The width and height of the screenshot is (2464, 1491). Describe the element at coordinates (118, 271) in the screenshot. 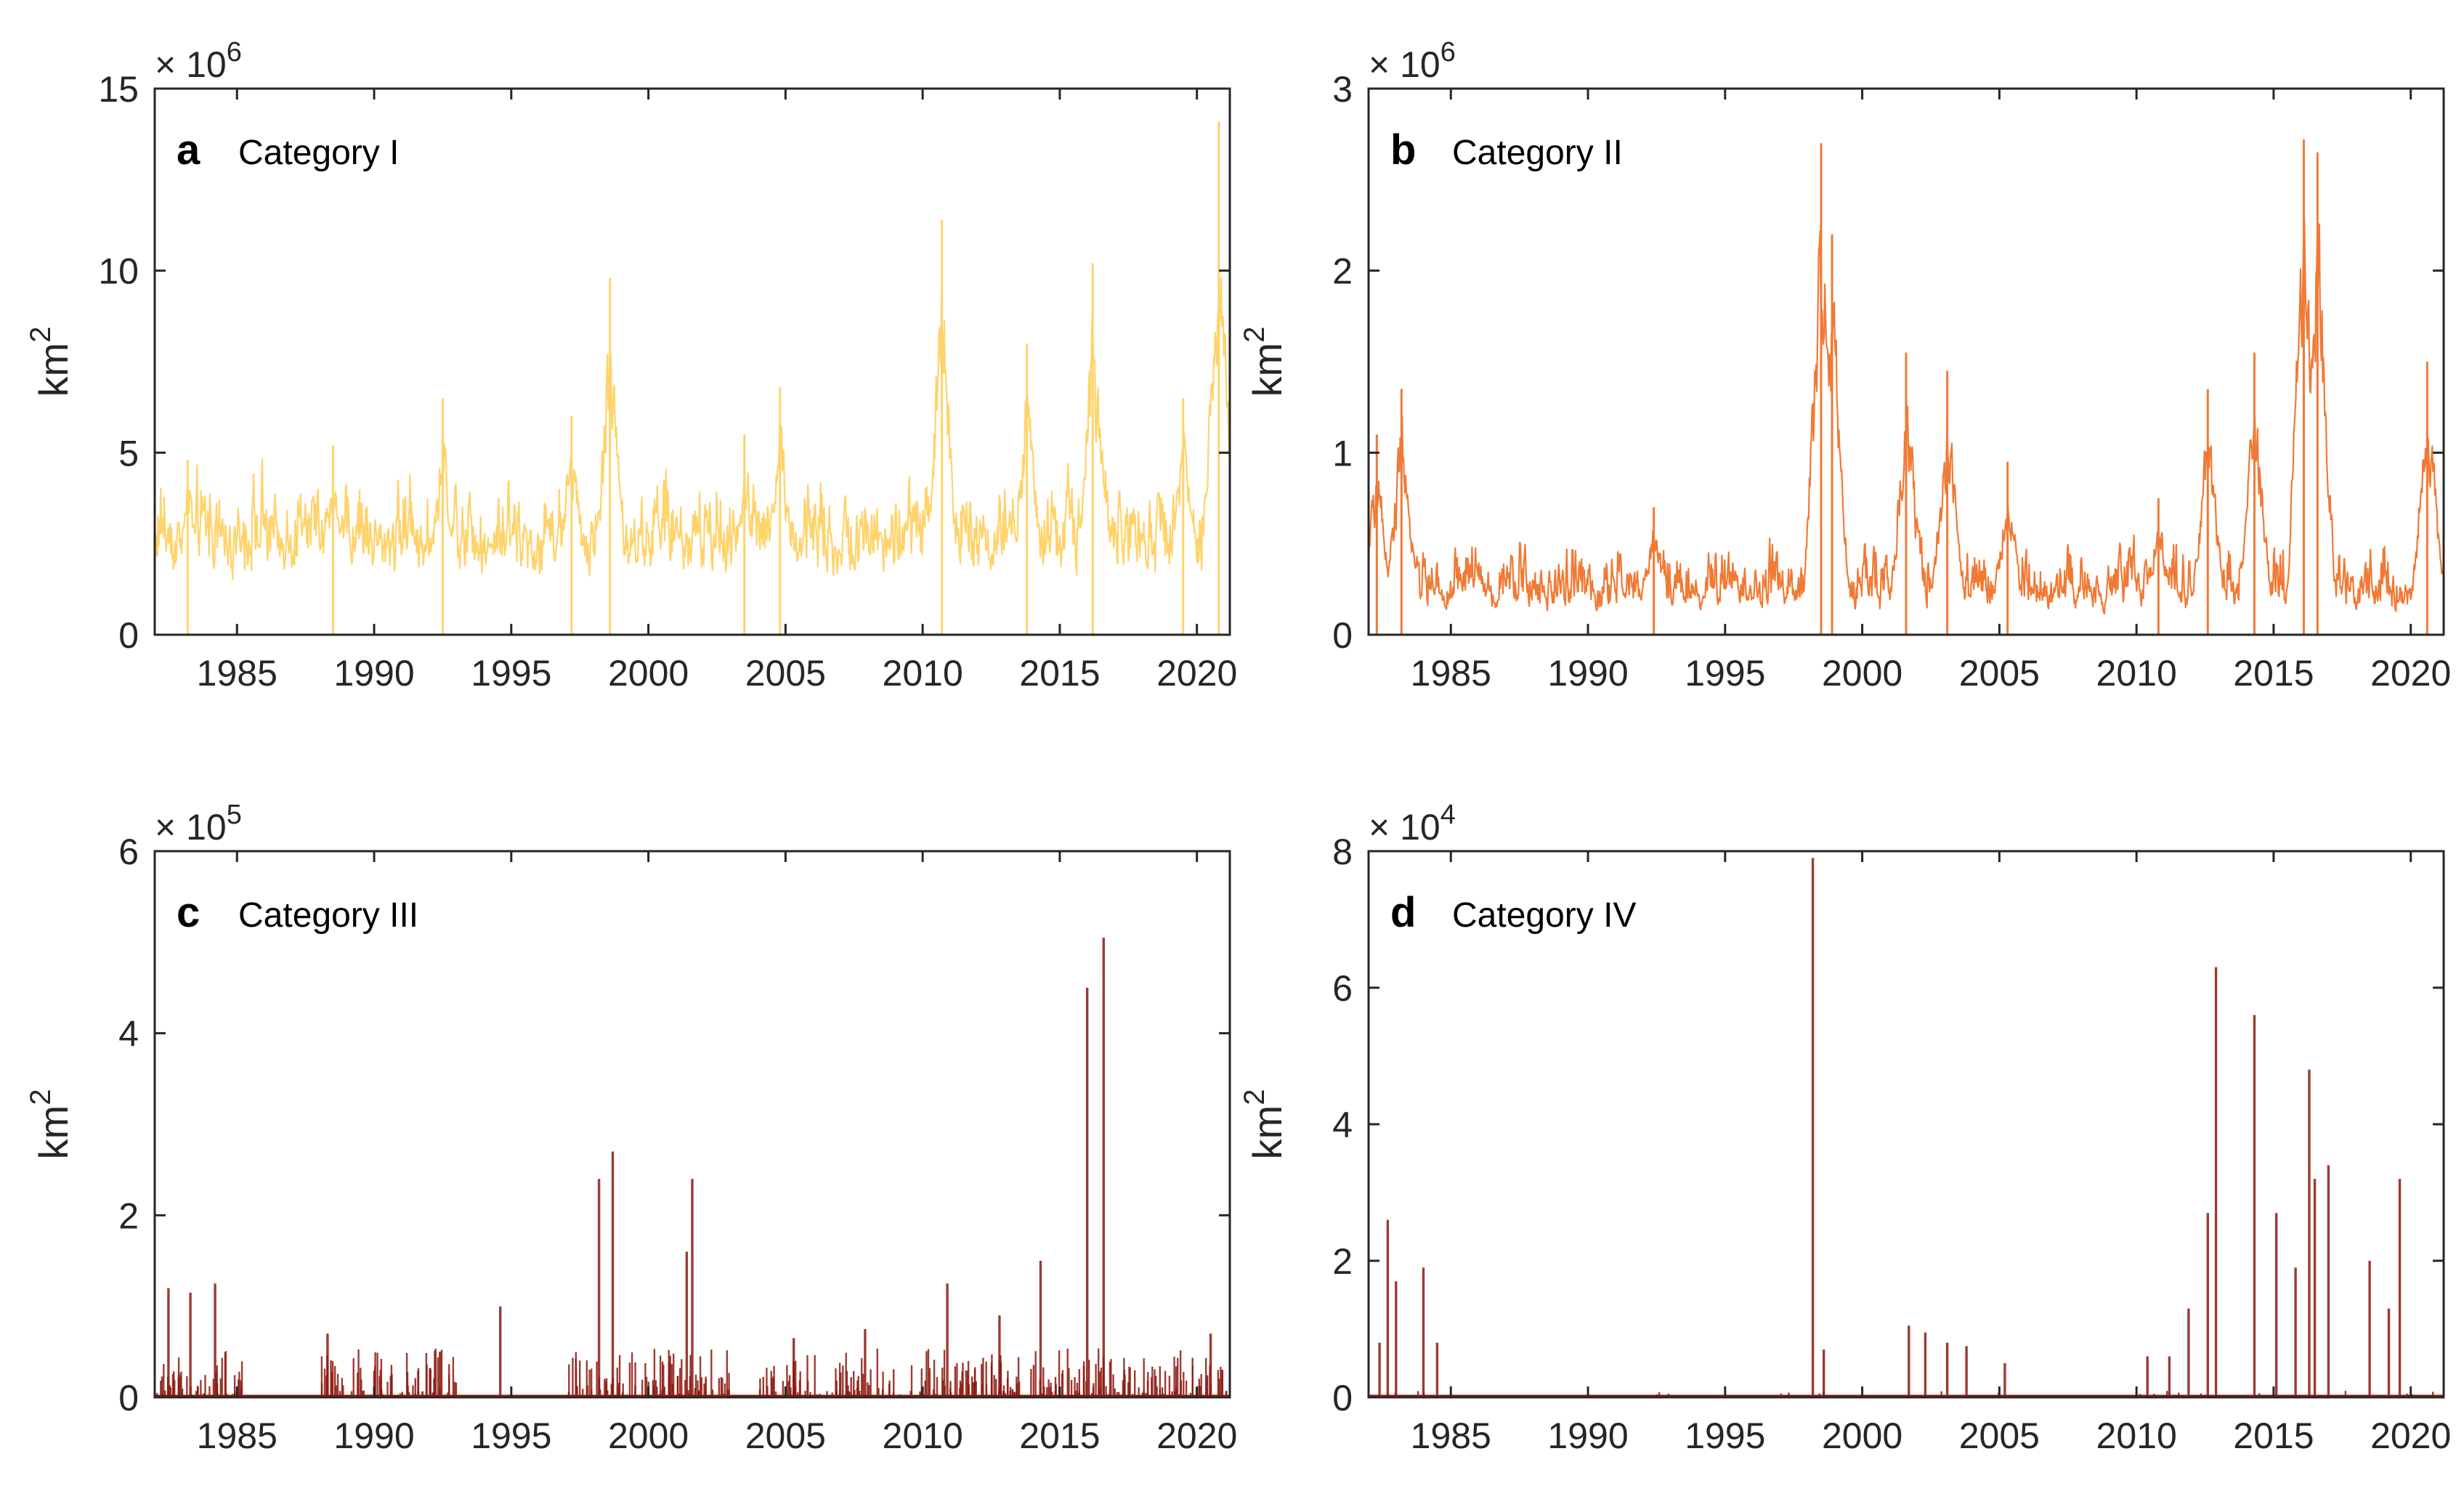

I see `y-tick-label: 10` at that location.